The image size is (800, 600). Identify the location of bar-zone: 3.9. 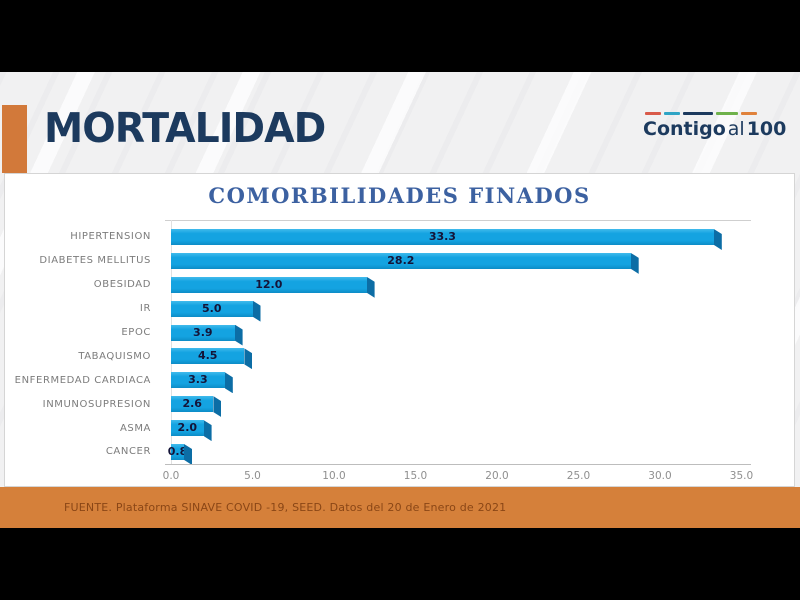
(482, 332).